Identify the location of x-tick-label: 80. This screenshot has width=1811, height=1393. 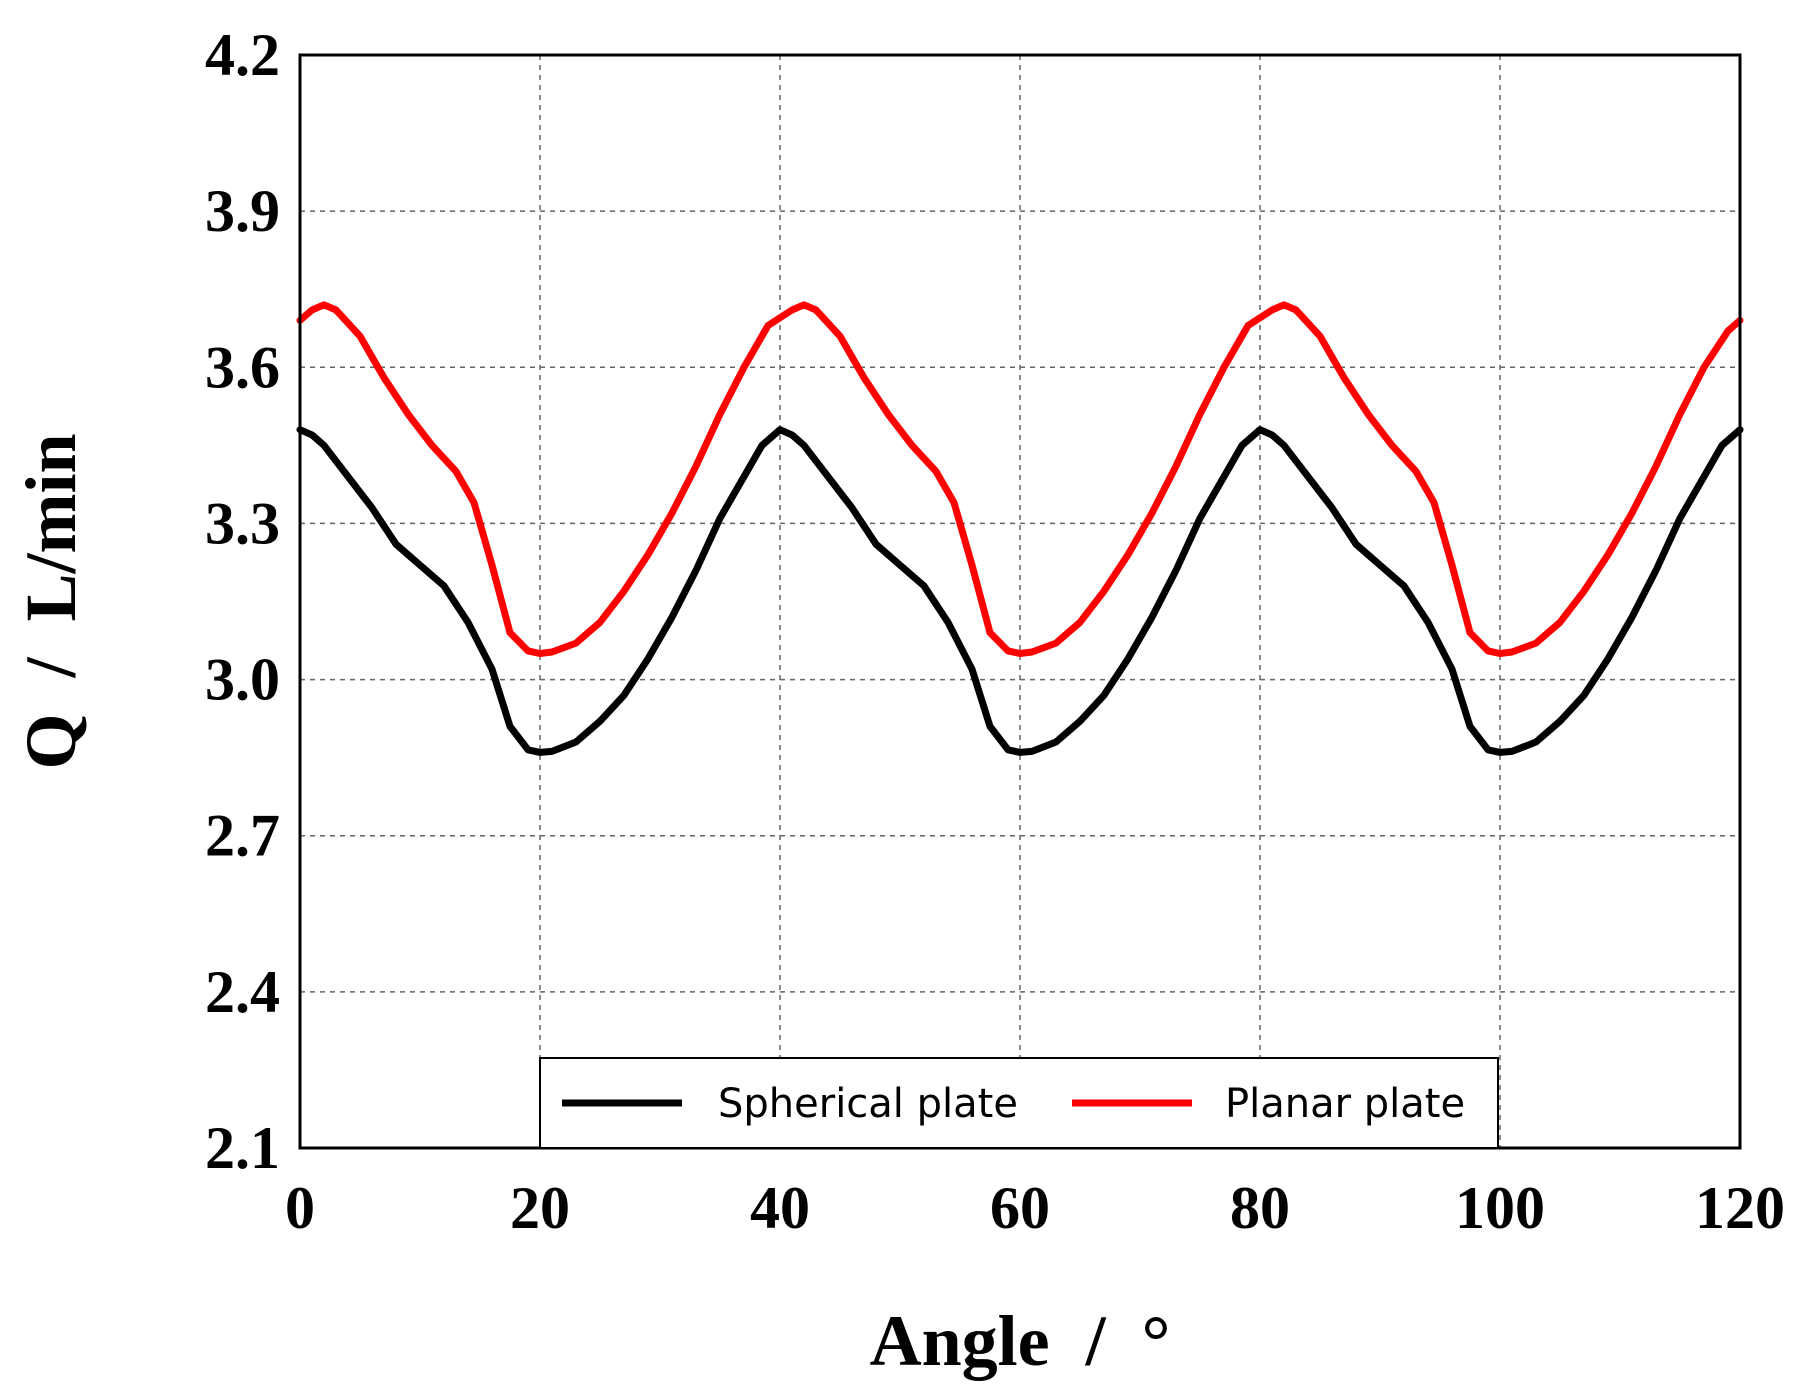
(1260, 1208).